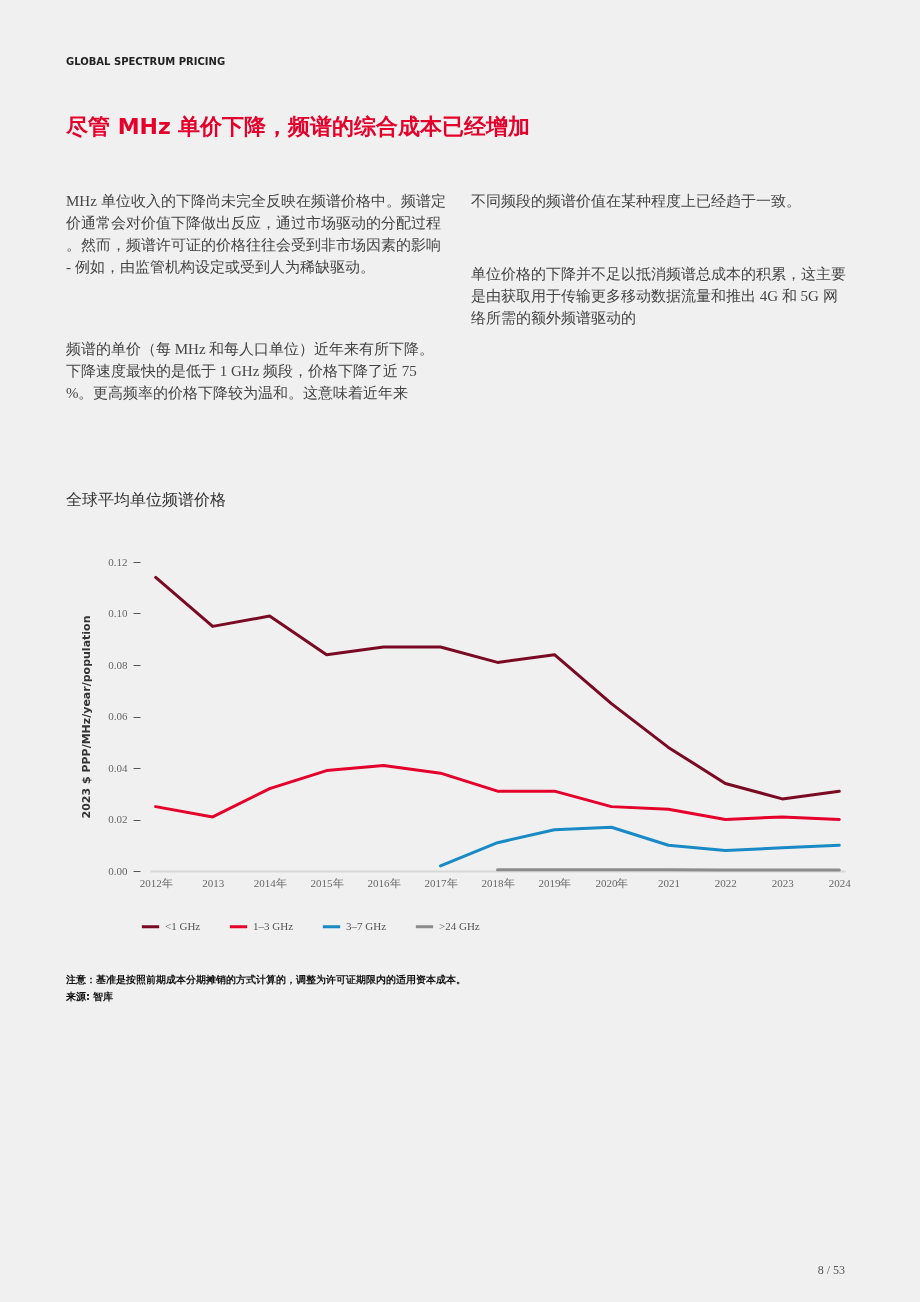 Image resolution: width=920 pixels, height=1302 pixels. What do you see at coordinates (87, 717) in the screenshot?
I see `y-axis-title: 2023 $ PPP/MHz/year/population` at bounding box center [87, 717].